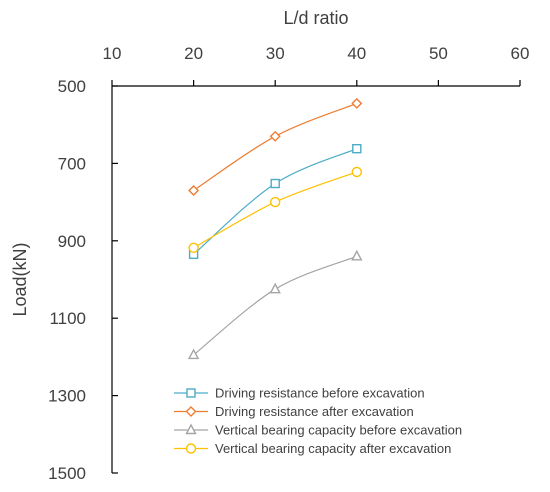 This screenshot has height=492, width=550. Describe the element at coordinates (438, 53) in the screenshot. I see `x-tick-label: 50` at that location.